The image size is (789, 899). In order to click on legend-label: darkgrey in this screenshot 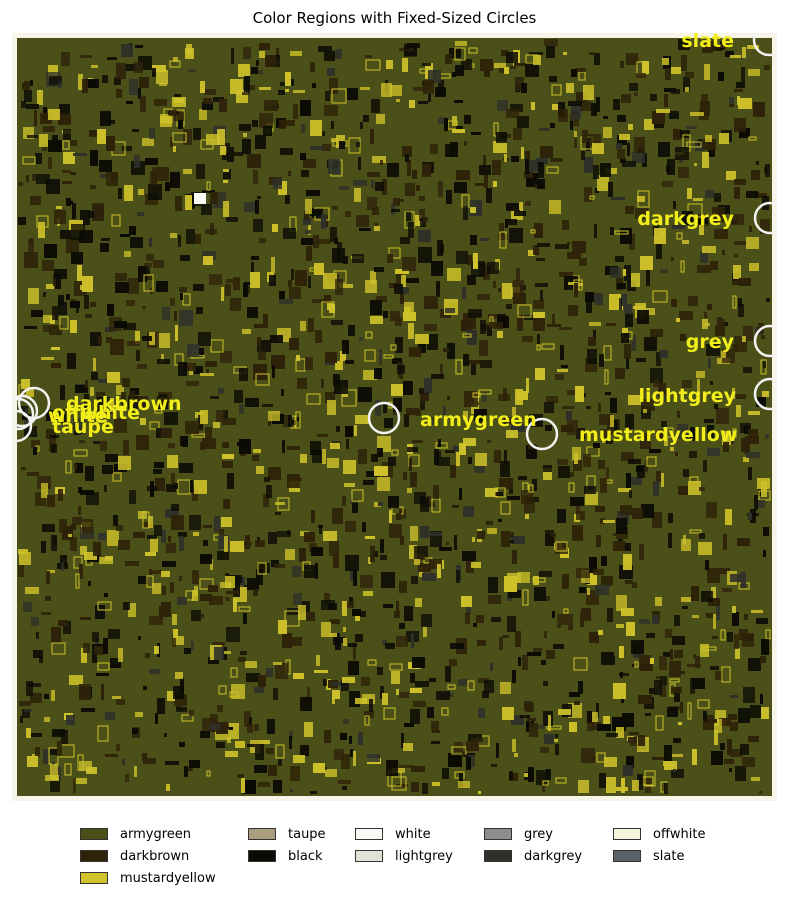, I will do `click(553, 856)`.